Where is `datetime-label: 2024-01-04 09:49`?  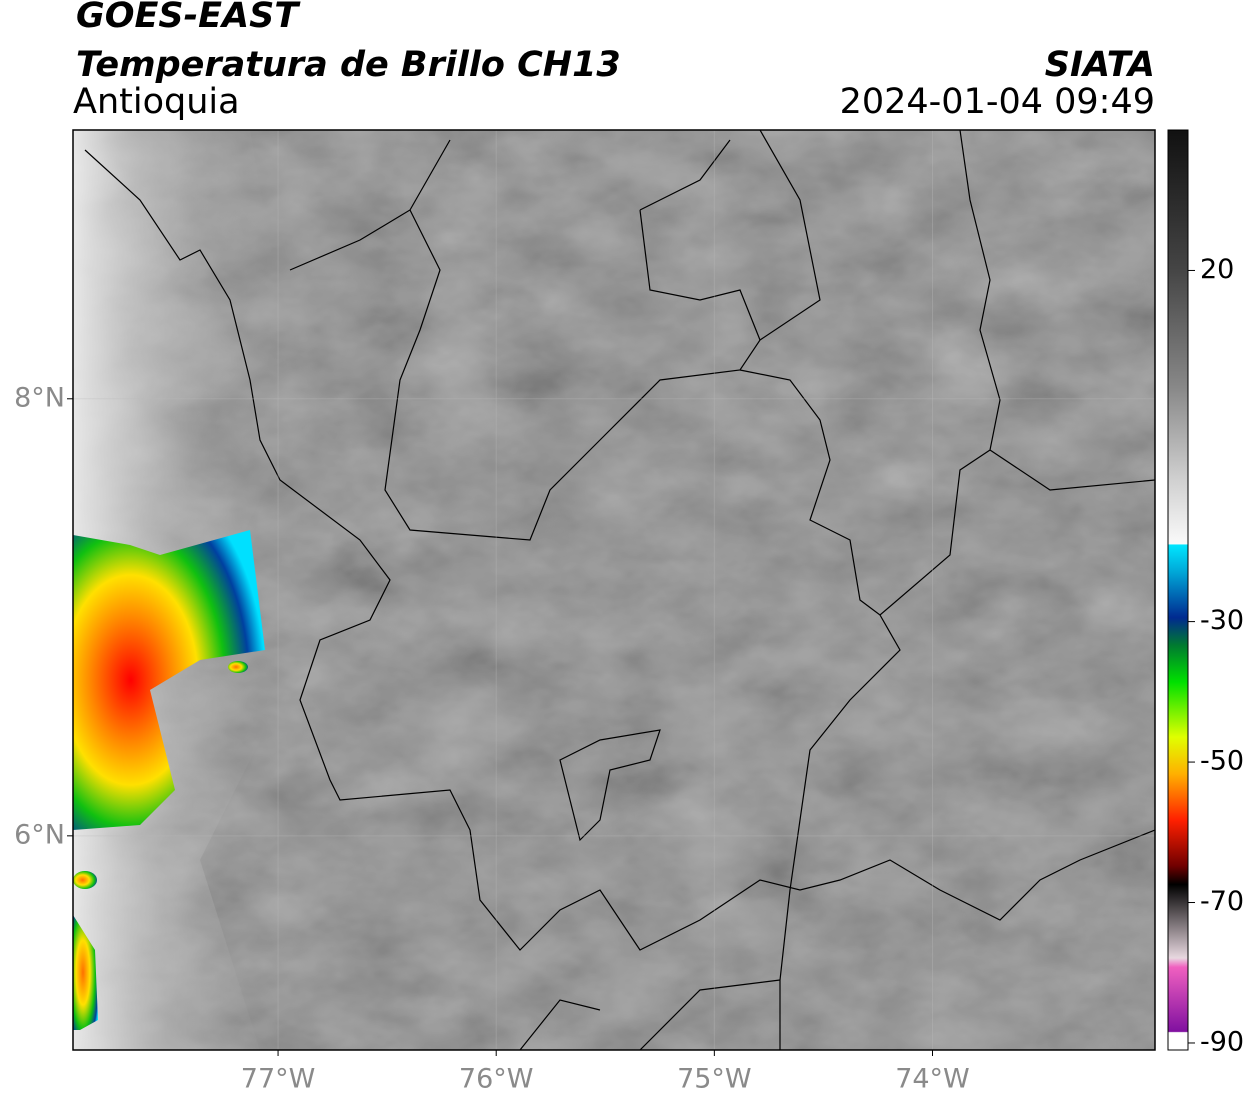 datetime-label: 2024-01-04 09:49 is located at coordinates (997, 102).